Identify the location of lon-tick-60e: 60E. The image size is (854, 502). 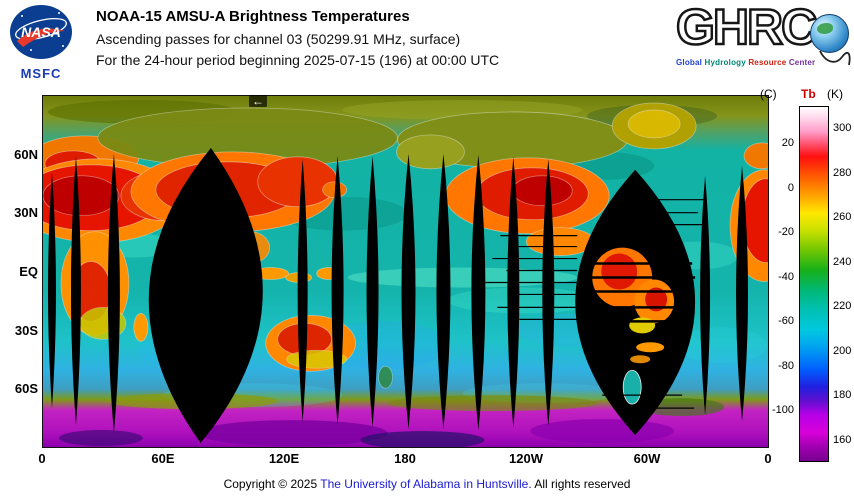
(163, 458).